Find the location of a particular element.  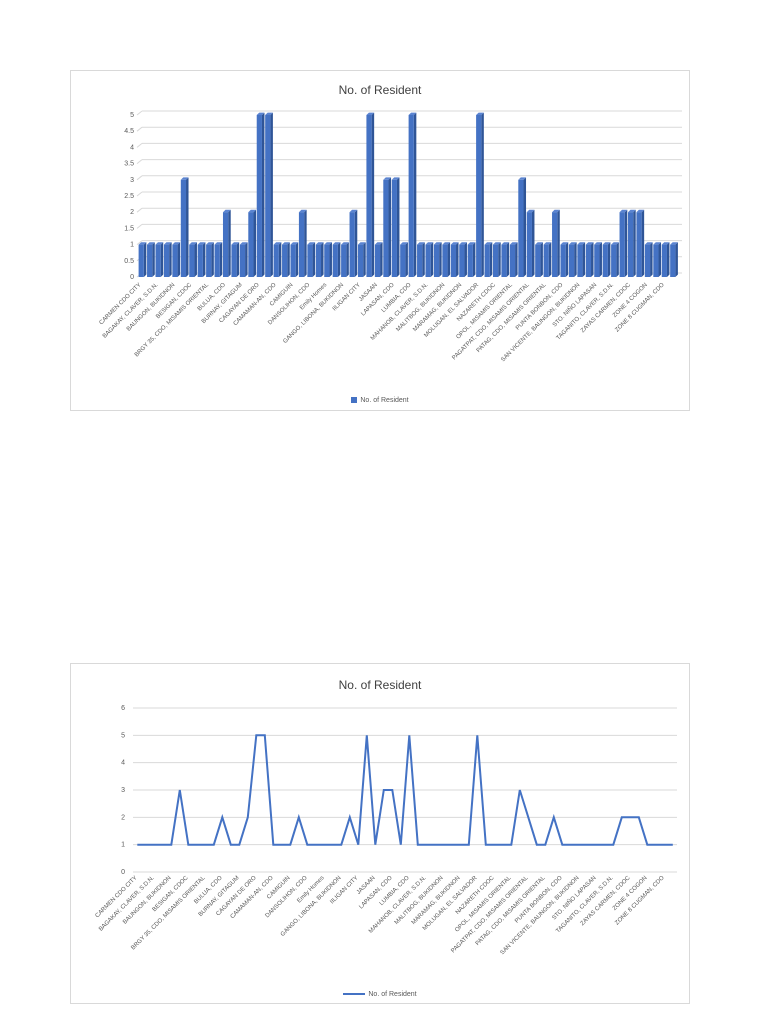

y-tick-label: 3.5 is located at coordinates (129, 164).